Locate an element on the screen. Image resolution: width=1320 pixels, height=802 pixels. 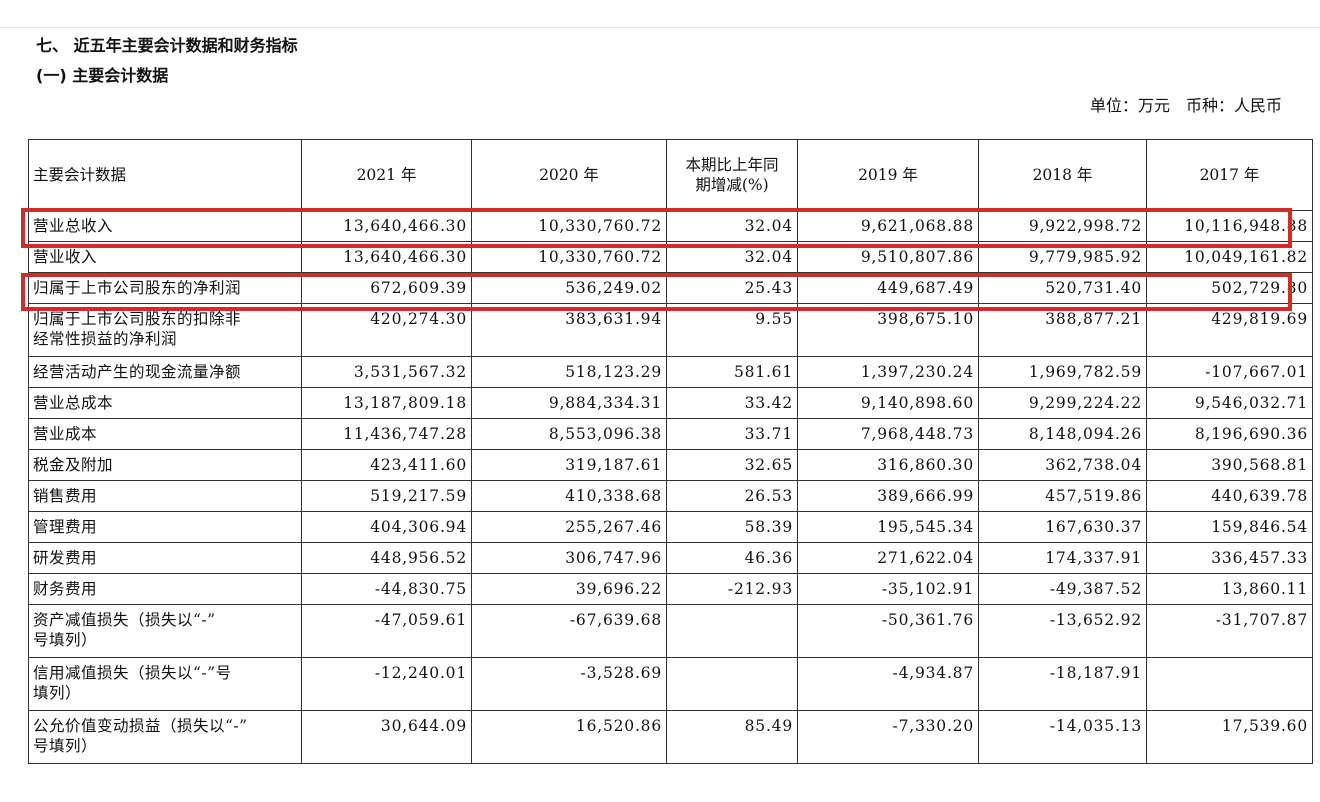
cell-2020: 306,747.96 is located at coordinates (569, 558).